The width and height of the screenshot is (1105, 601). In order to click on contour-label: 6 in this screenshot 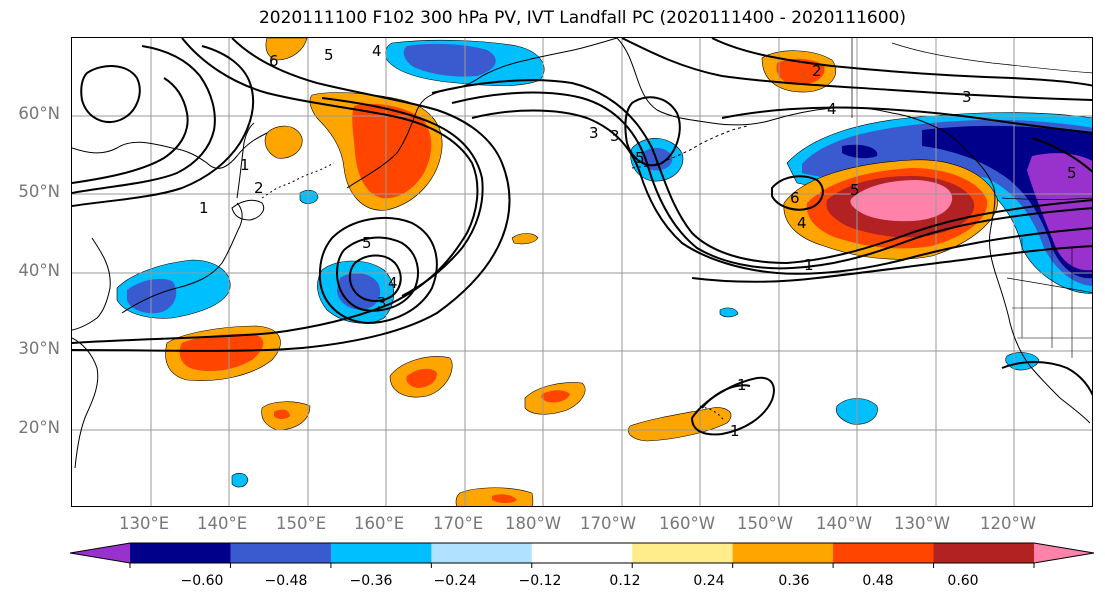, I will do `click(795, 198)`.